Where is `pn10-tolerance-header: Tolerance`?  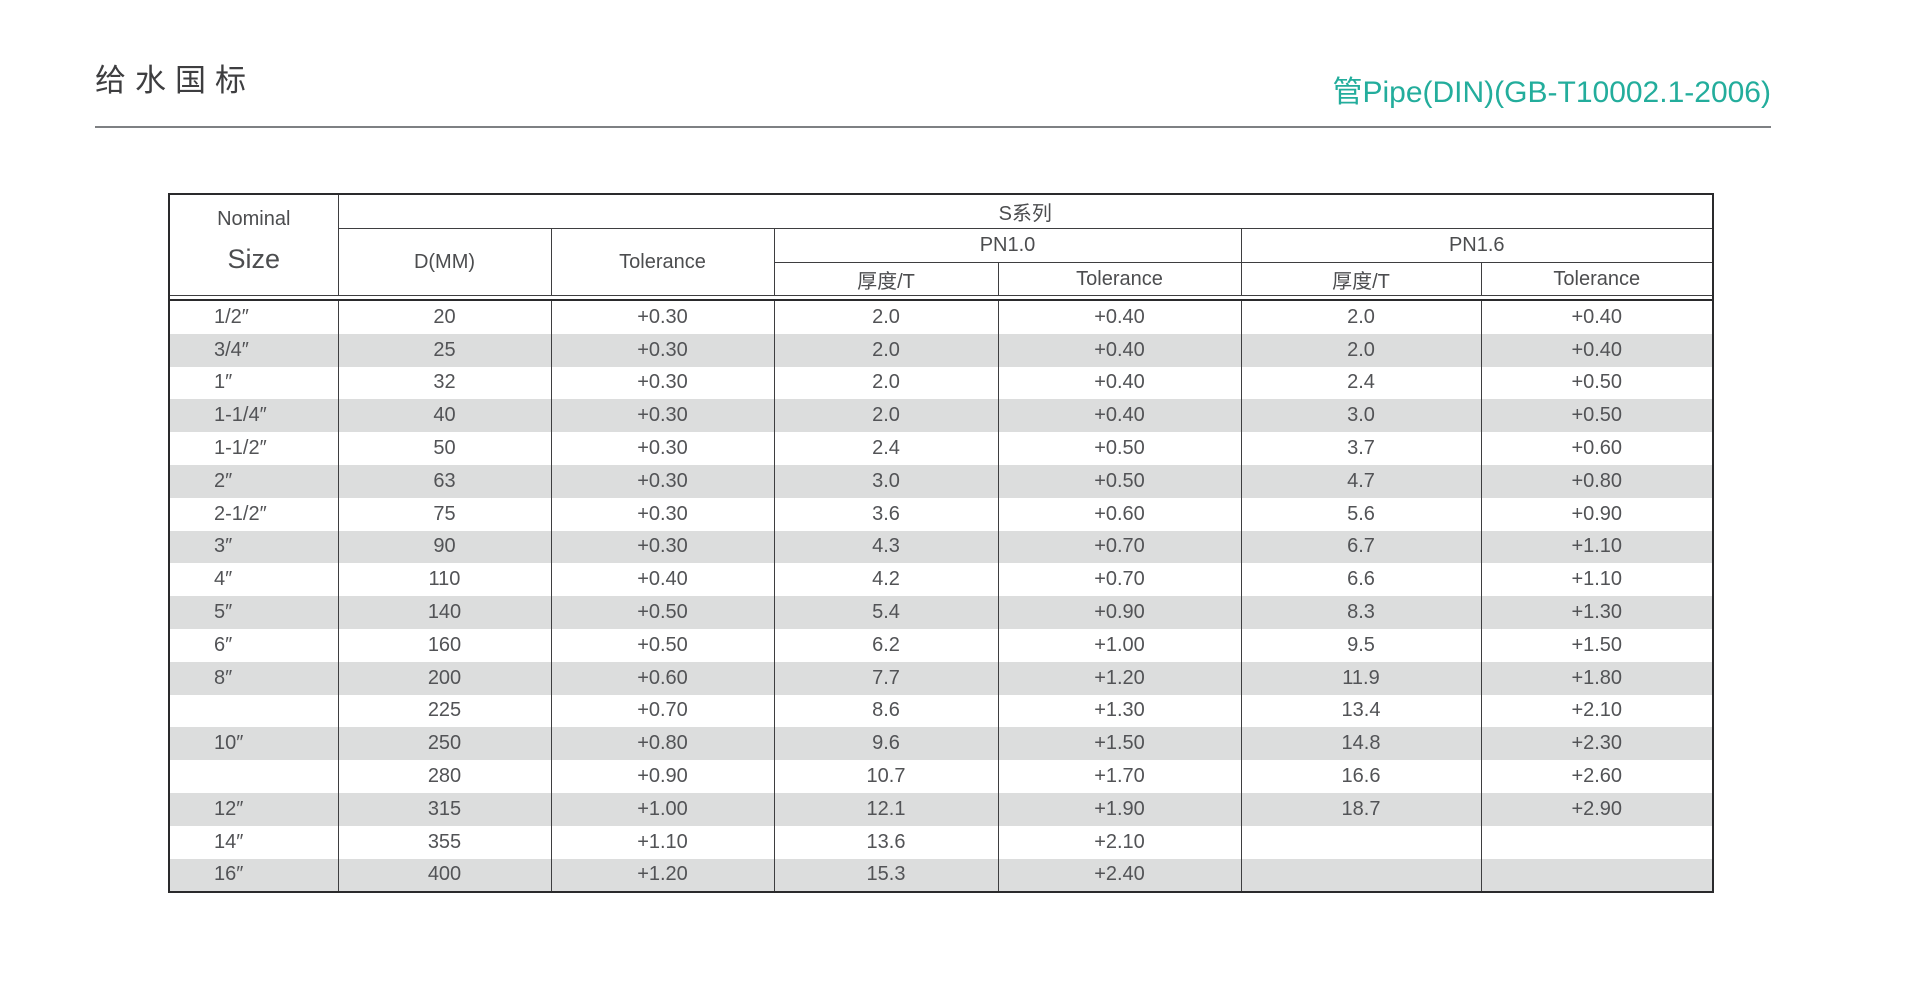
pn10-tolerance-header: Tolerance is located at coordinates (1119, 279).